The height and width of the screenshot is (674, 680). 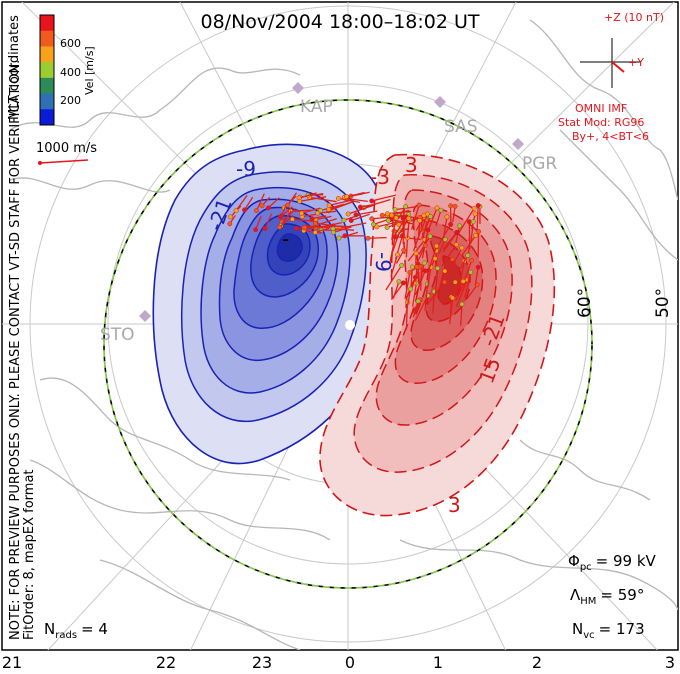 What do you see at coordinates (601, 108) in the screenshot?
I see `imf-source: OMNI IMF` at bounding box center [601, 108].